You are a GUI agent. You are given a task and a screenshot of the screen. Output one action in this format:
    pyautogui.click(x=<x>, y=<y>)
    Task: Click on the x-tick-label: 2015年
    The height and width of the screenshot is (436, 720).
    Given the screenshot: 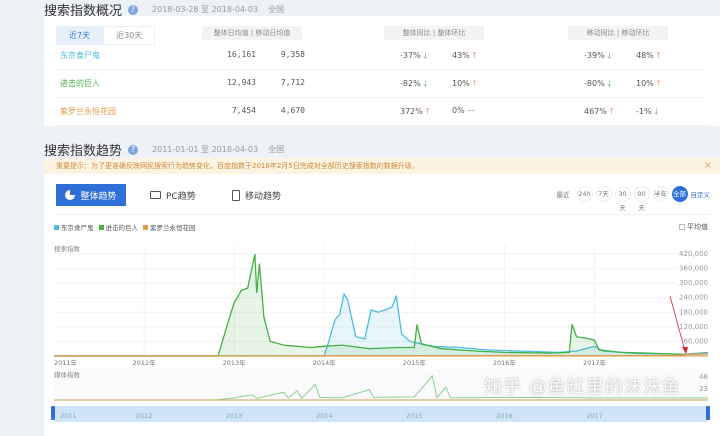 What is the action you would take?
    pyautogui.click(x=415, y=362)
    